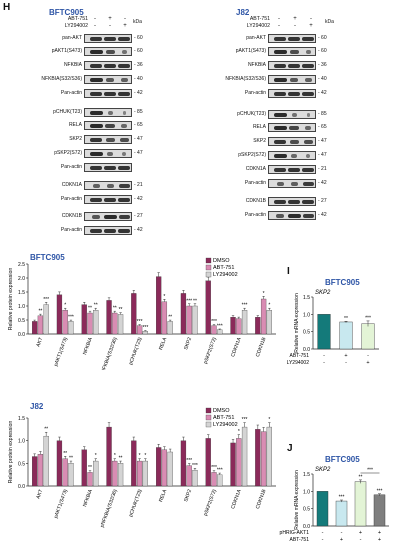 This screenshot has width=403, height=550. What do you see at coordinates (255, 169) in the screenshot?
I see `blot-row-label: CDKN1A` at bounding box center [255, 169].